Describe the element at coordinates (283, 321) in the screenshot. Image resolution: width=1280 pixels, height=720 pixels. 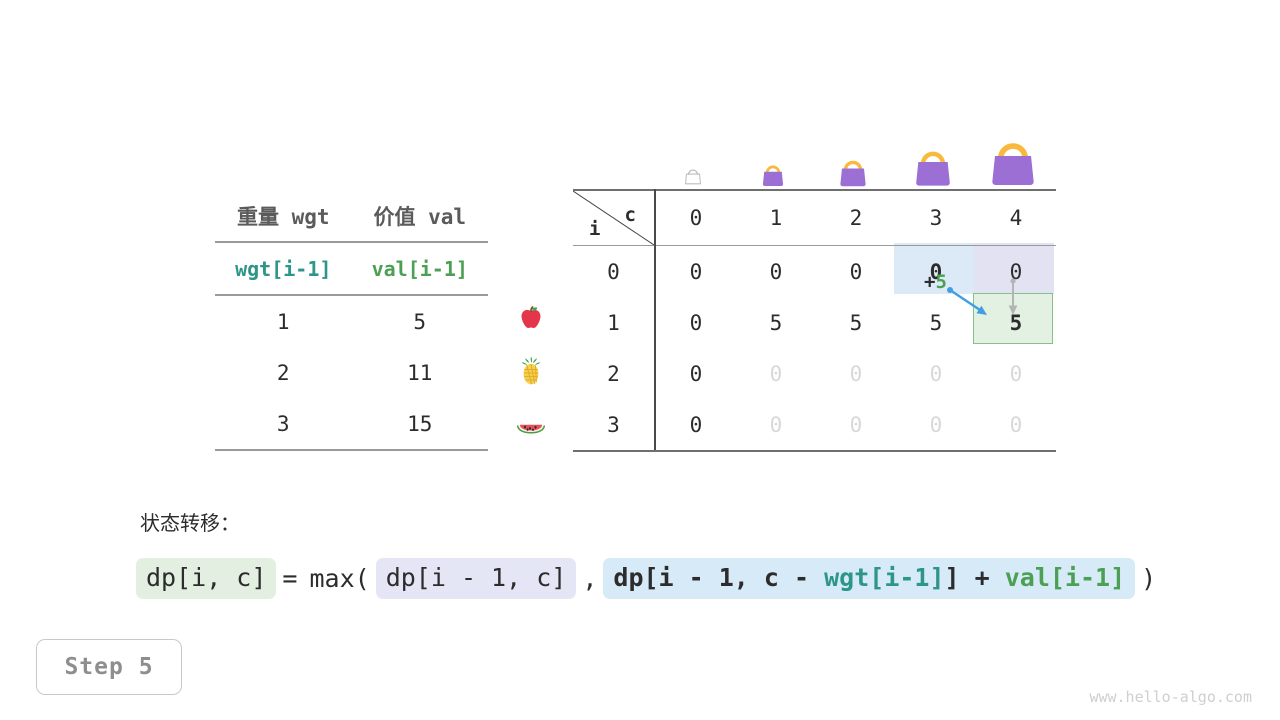
I see `item-weight-1: 1` at that location.